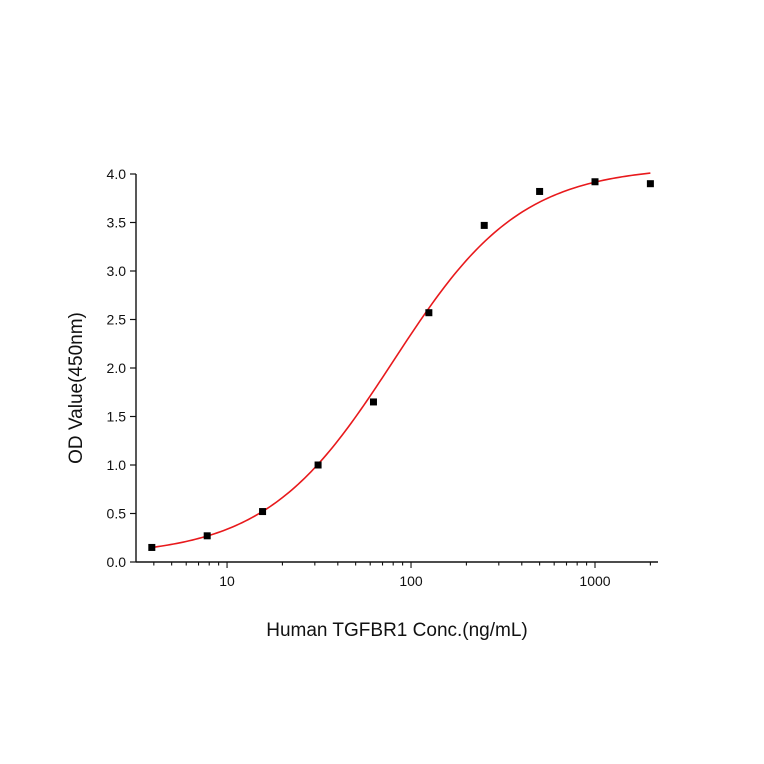  What do you see at coordinates (411, 581) in the screenshot?
I see `x-tick-label: 100` at bounding box center [411, 581].